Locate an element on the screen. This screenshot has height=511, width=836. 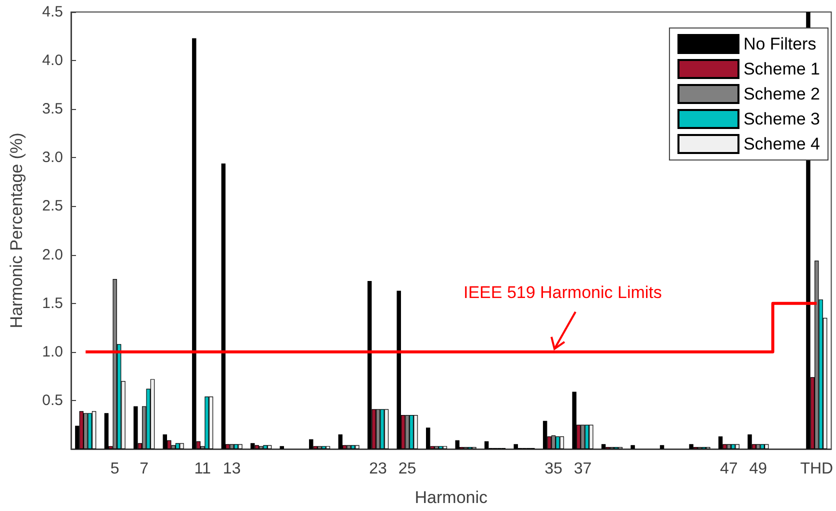
y-tick-label: 4.5 is located at coordinates (52, 12).